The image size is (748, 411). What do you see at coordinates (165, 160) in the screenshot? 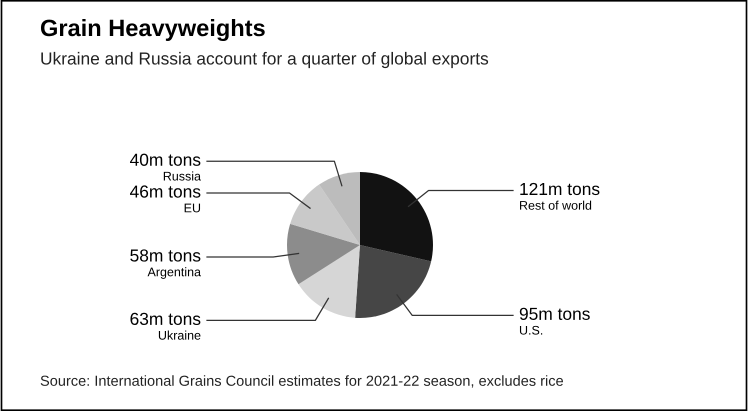
I see `data-label: 40m tons` at bounding box center [165, 160].